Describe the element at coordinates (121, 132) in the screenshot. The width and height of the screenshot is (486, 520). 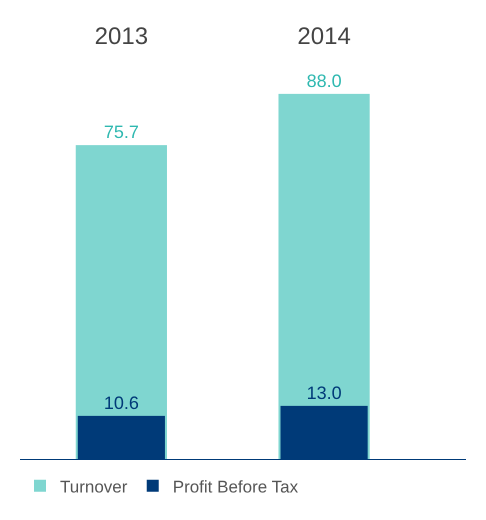
I see `data-label: 75.7` at that location.